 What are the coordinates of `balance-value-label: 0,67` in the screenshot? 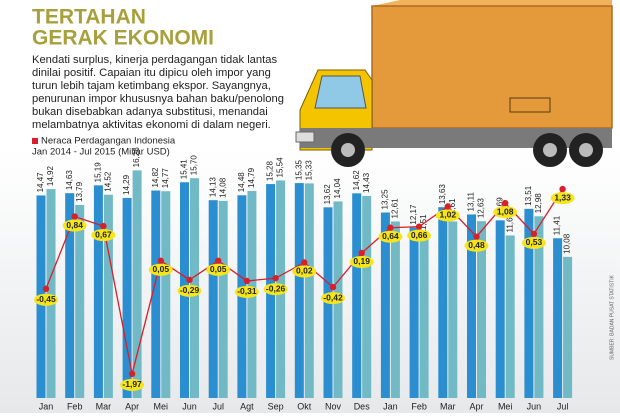 It's located at (103, 234).